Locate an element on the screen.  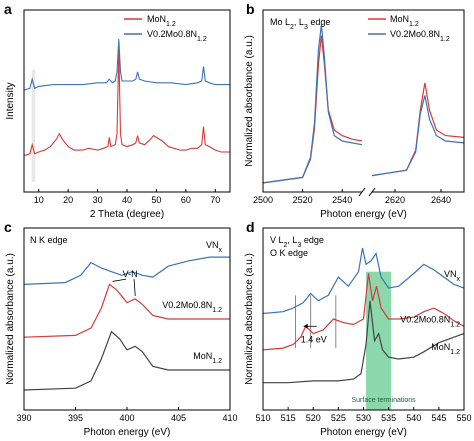
x-tick-label: 2520 is located at coordinates (303, 200).